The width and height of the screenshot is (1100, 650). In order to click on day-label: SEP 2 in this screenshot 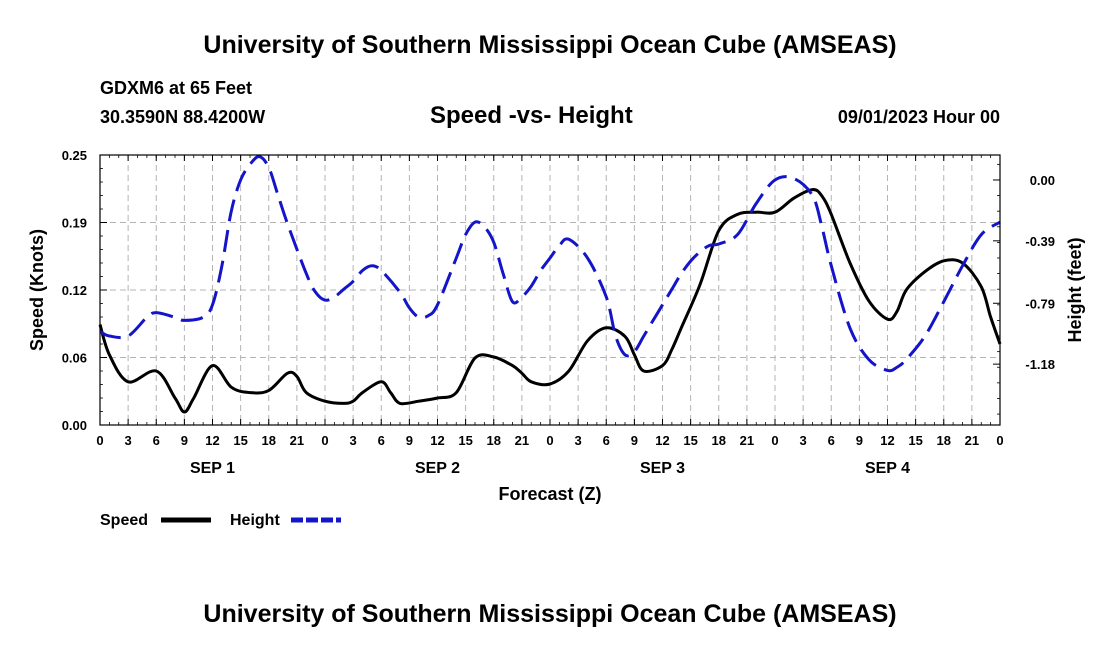, I will do `click(437, 468)`.